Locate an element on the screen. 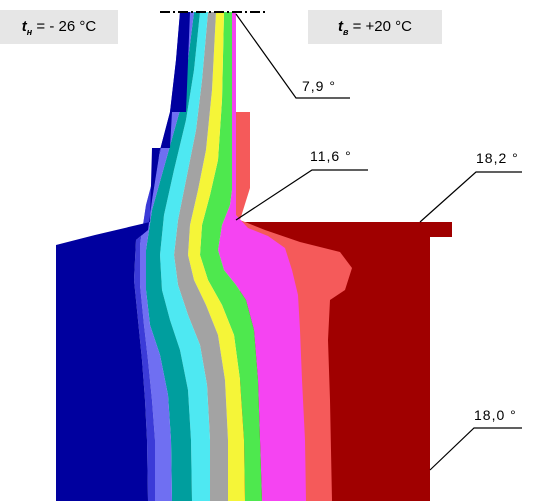 The height and width of the screenshot is (501, 533). outside-temperature-label: tн = - 26 °C is located at coordinates (59, 27).